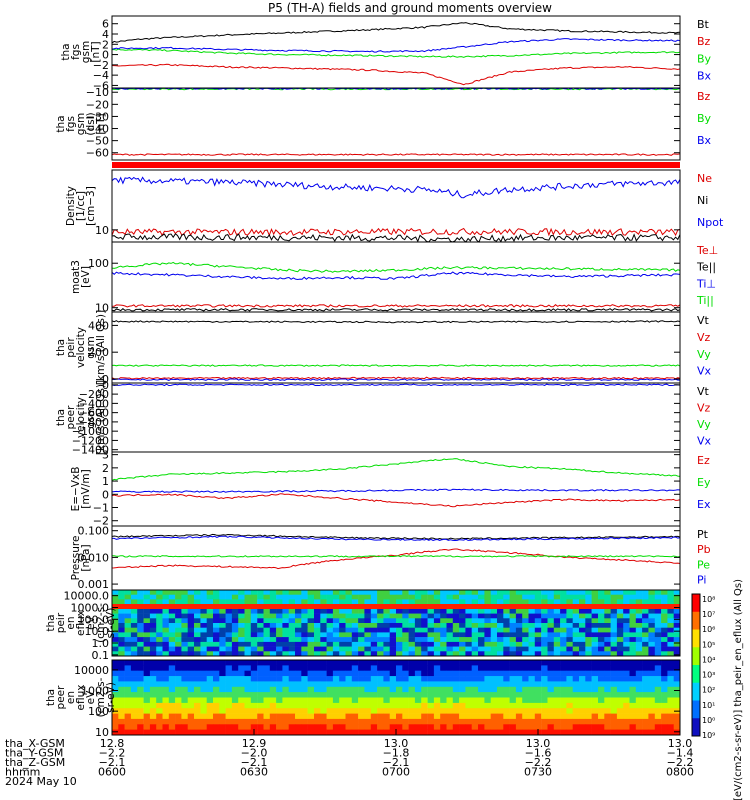  I want to click on legend-entry: Ne, so click(704, 178).